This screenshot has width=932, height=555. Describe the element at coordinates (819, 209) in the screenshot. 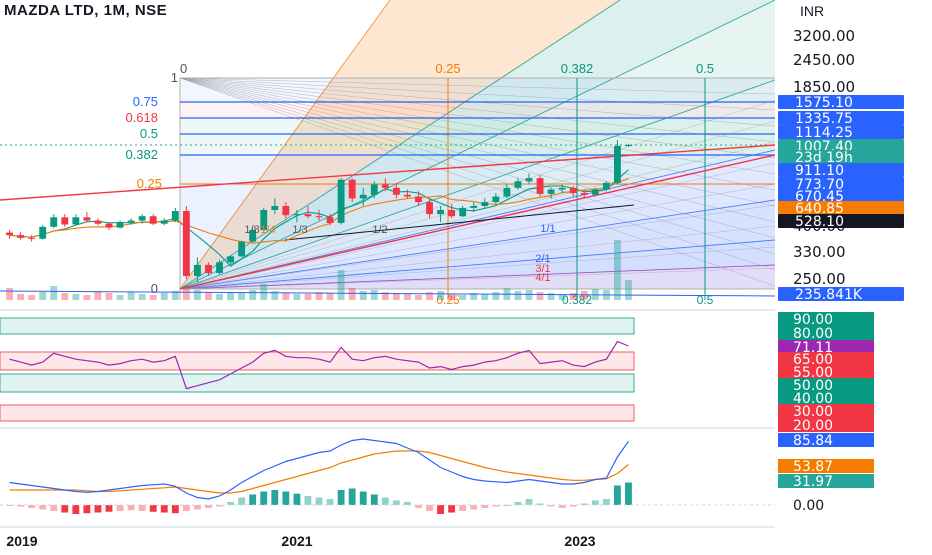

I see `price-badge-label: 640.85` at that location.